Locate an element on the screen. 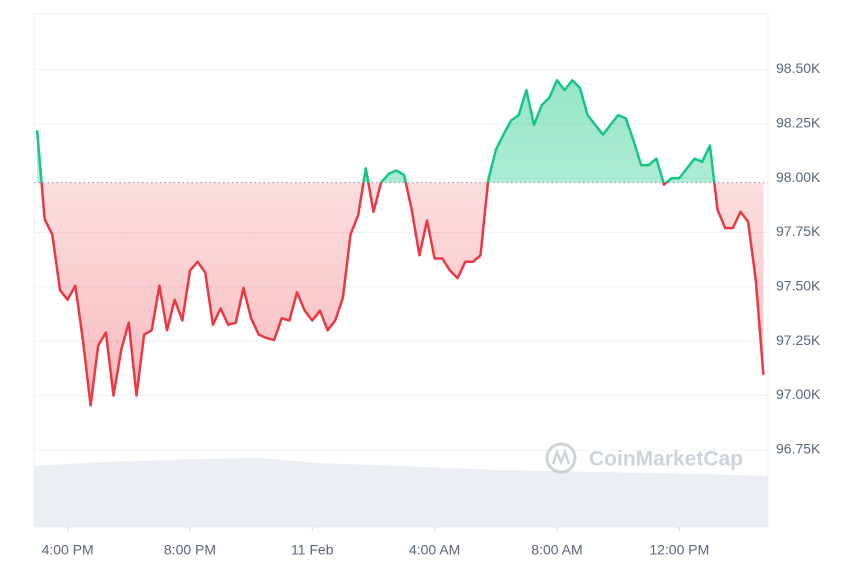 The width and height of the screenshot is (860, 573). x-tick-label: 11 Feb is located at coordinates (312, 550).